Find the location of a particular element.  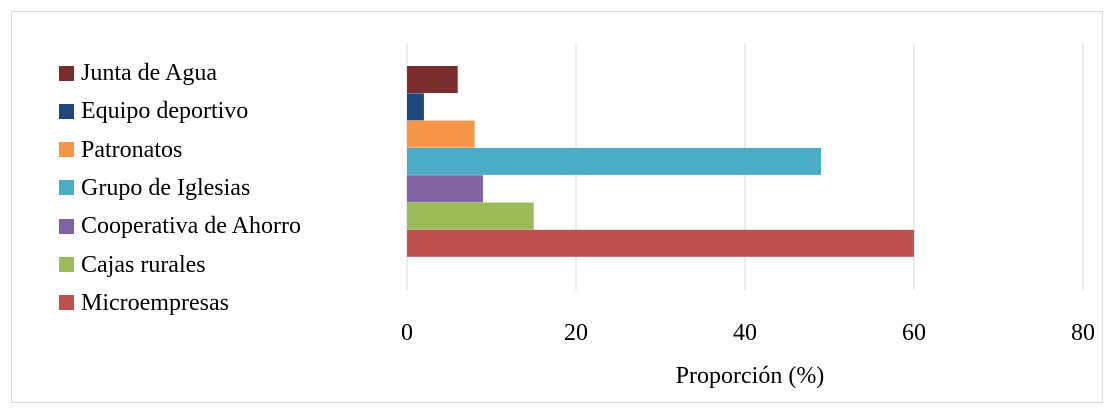

bar-microempresas is located at coordinates (660, 243).